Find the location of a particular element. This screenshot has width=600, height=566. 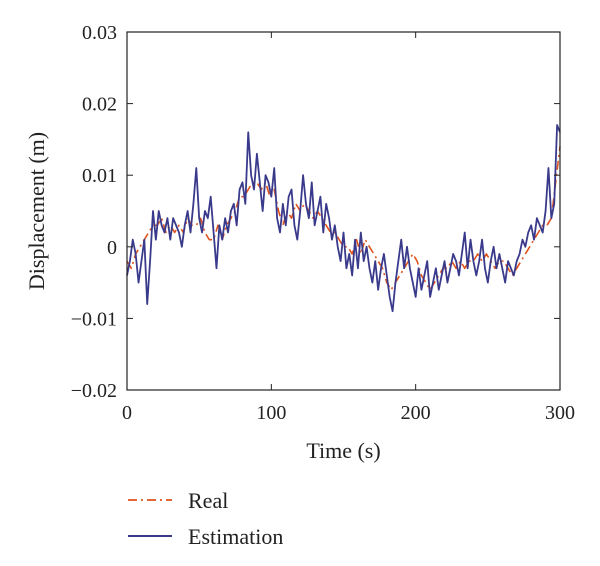

y-tick-label: 0.02 is located at coordinates (99, 105).